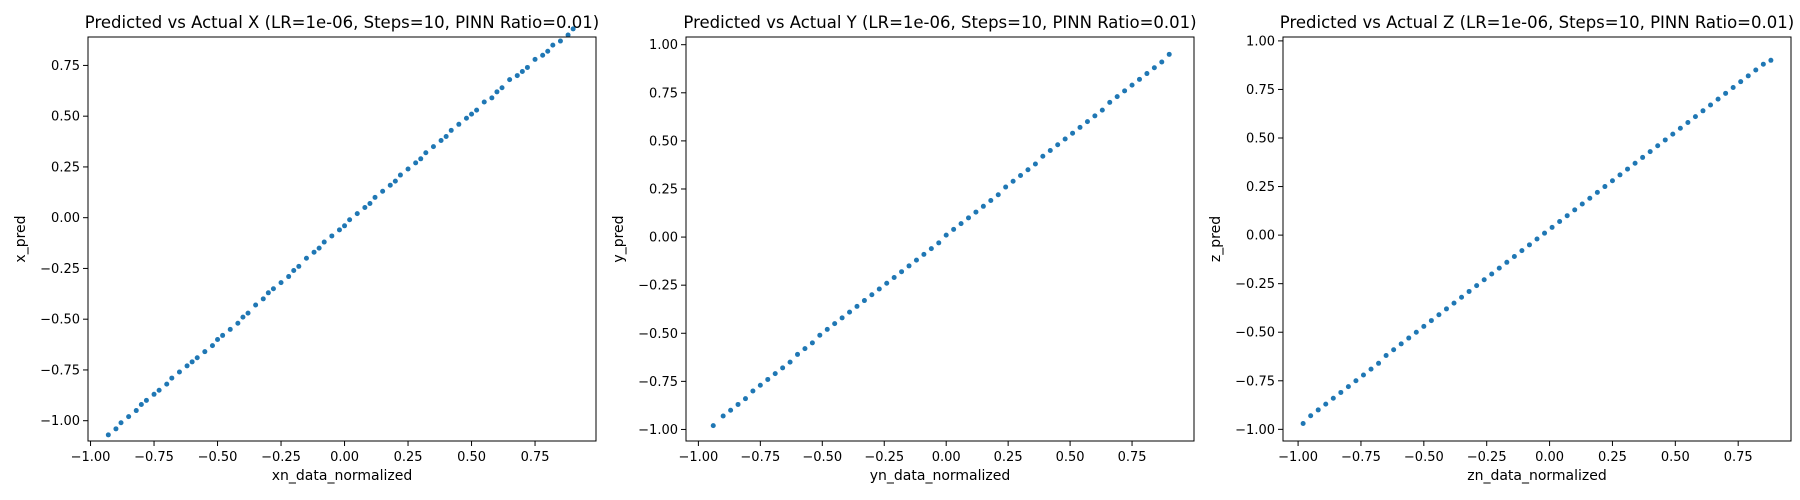  Describe the element at coordinates (21, 238) in the screenshot. I see `y-axis-label: x_pred` at that location.